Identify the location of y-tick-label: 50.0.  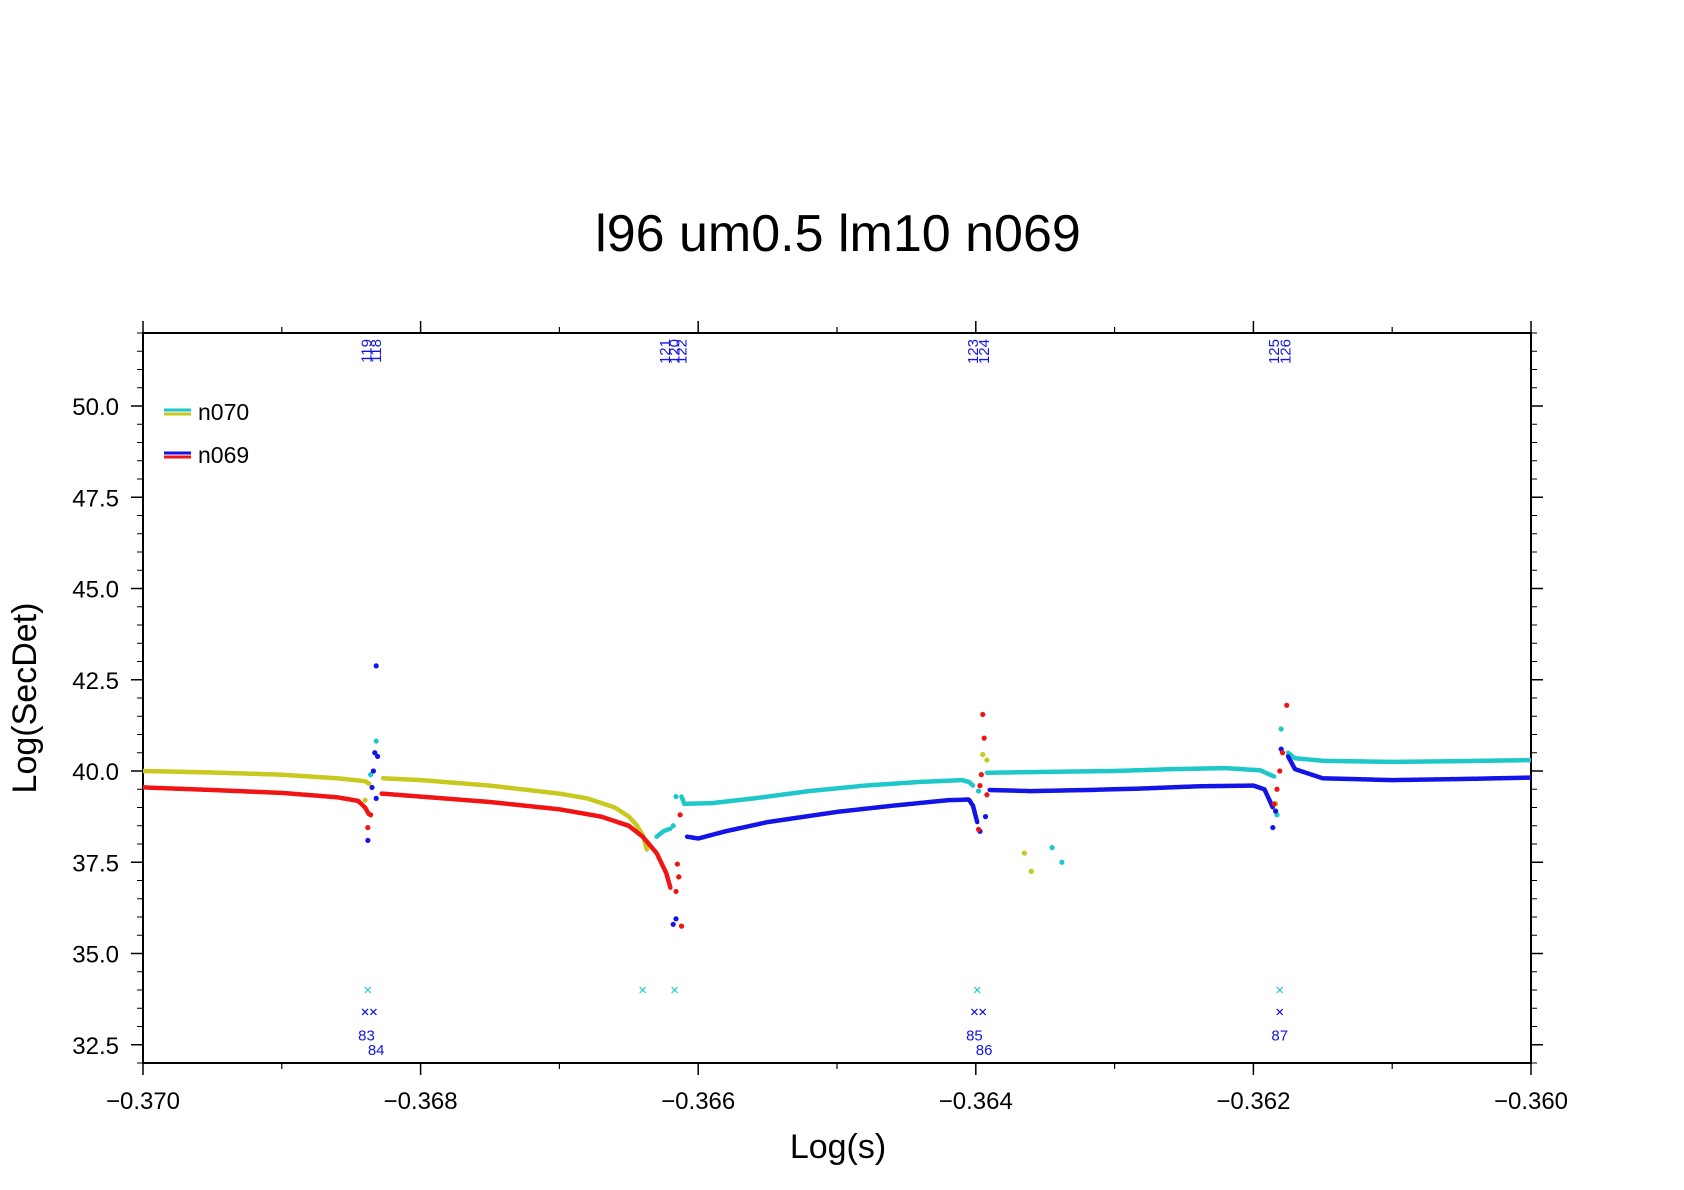
(95, 407).